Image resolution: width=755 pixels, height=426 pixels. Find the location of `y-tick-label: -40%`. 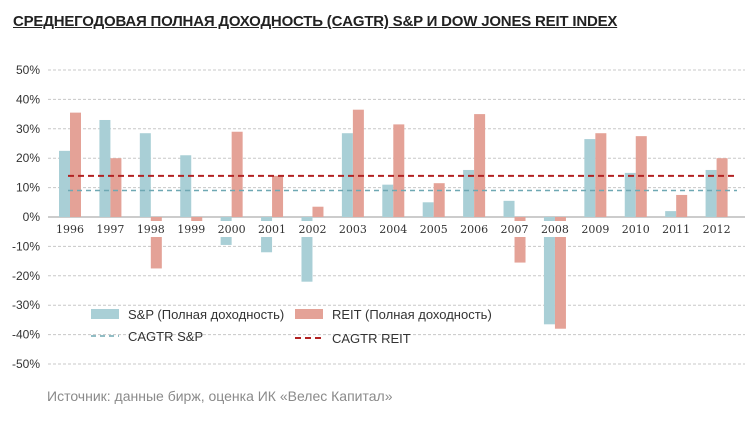

y-tick-label: -40% is located at coordinates (26, 335).